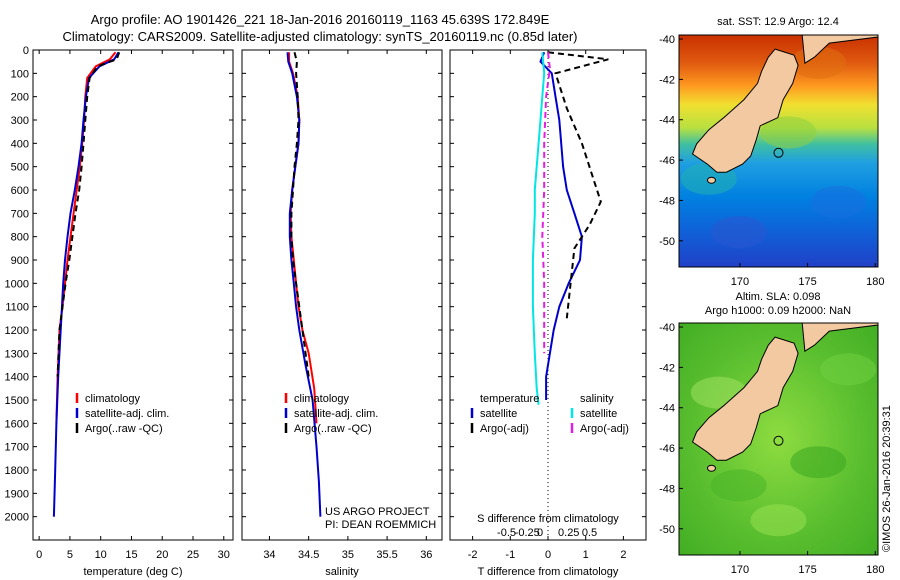  What do you see at coordinates (17, 494) in the screenshot?
I see `depth-tick-label: 1900` at bounding box center [17, 494].